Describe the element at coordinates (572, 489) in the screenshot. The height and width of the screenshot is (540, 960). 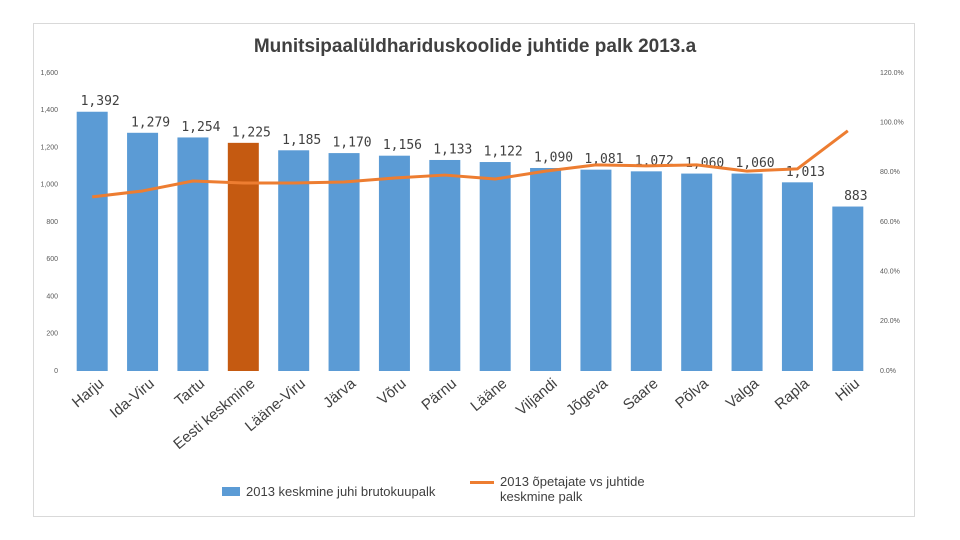
I see `legend-label: 2013 õpetajate vs juhtide keskmine palk` at that location.